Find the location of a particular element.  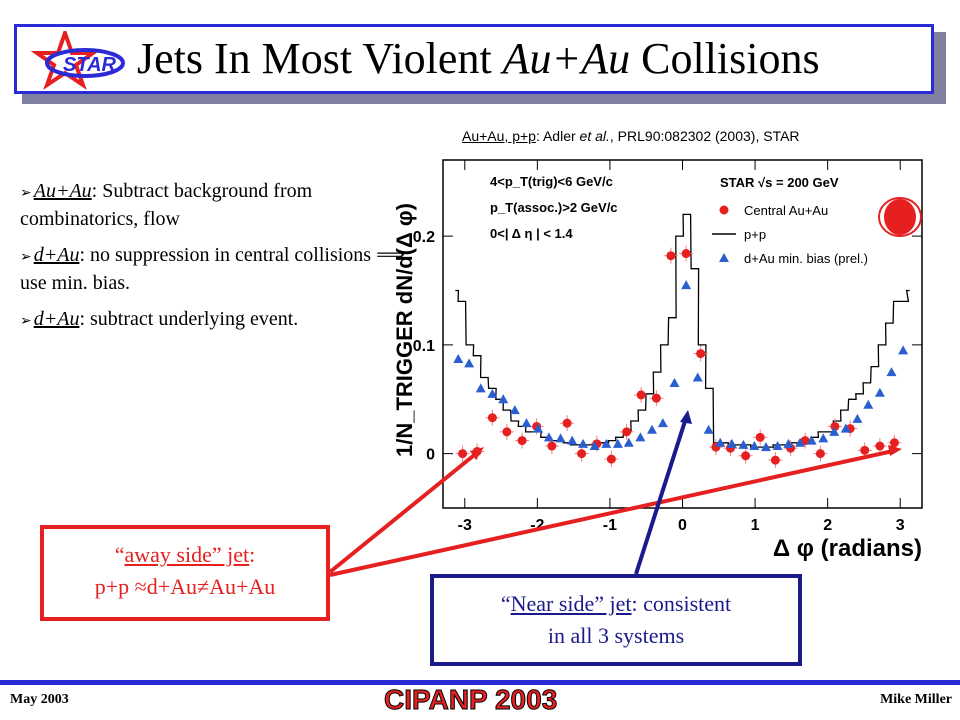

star-logo: STAR is located at coordinates (77, 60).